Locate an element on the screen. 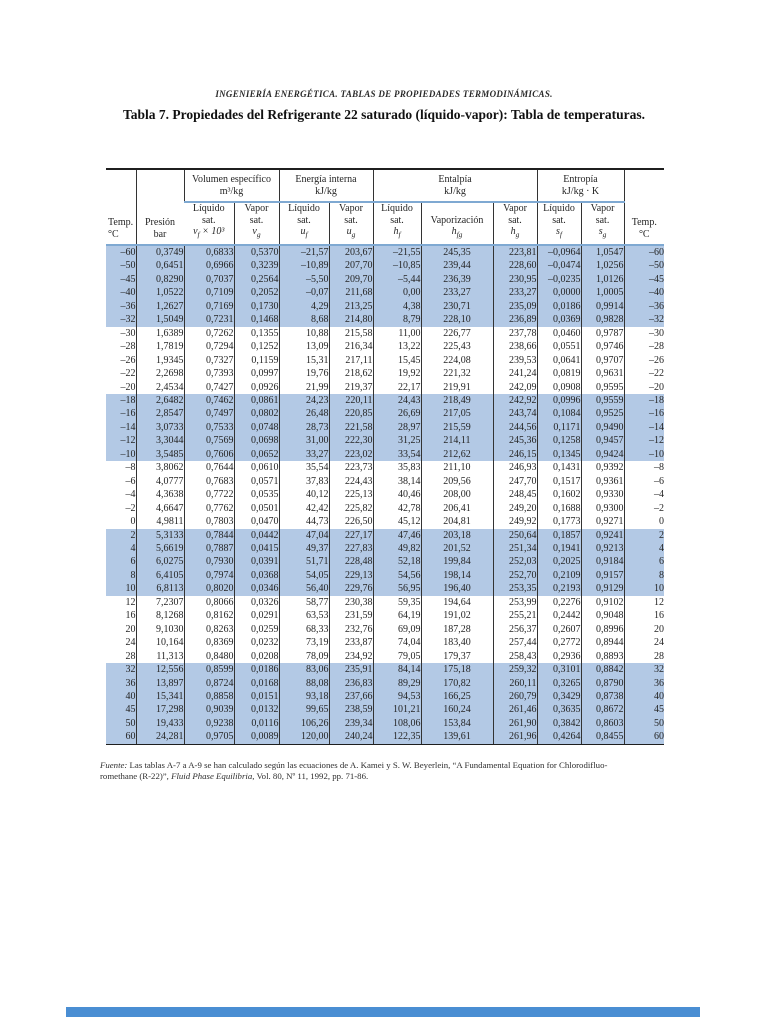 The width and height of the screenshot is (768, 1024). cell: 0,8944 is located at coordinates (602, 643).